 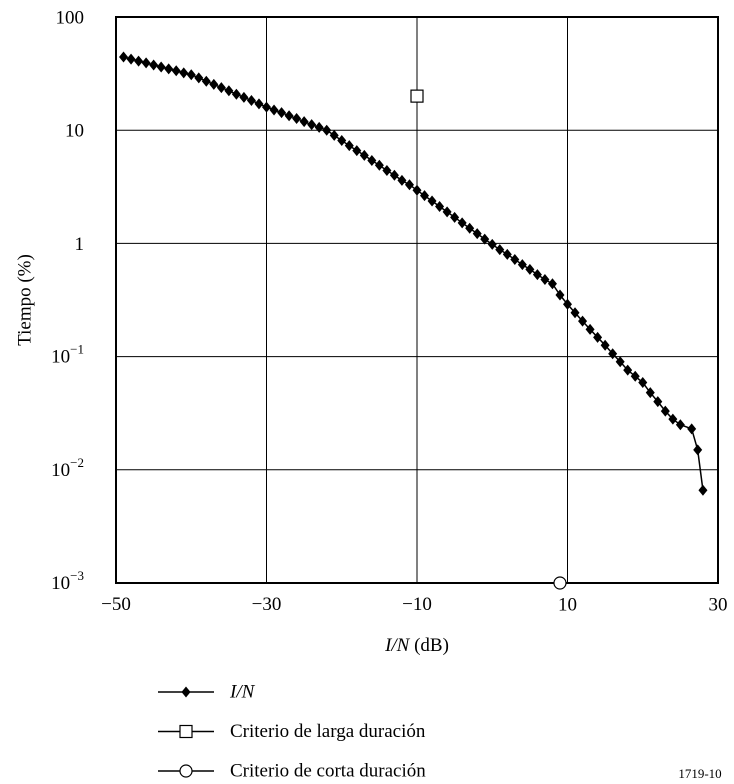 I want to click on x-tick-label: −30, so click(x=267, y=604).